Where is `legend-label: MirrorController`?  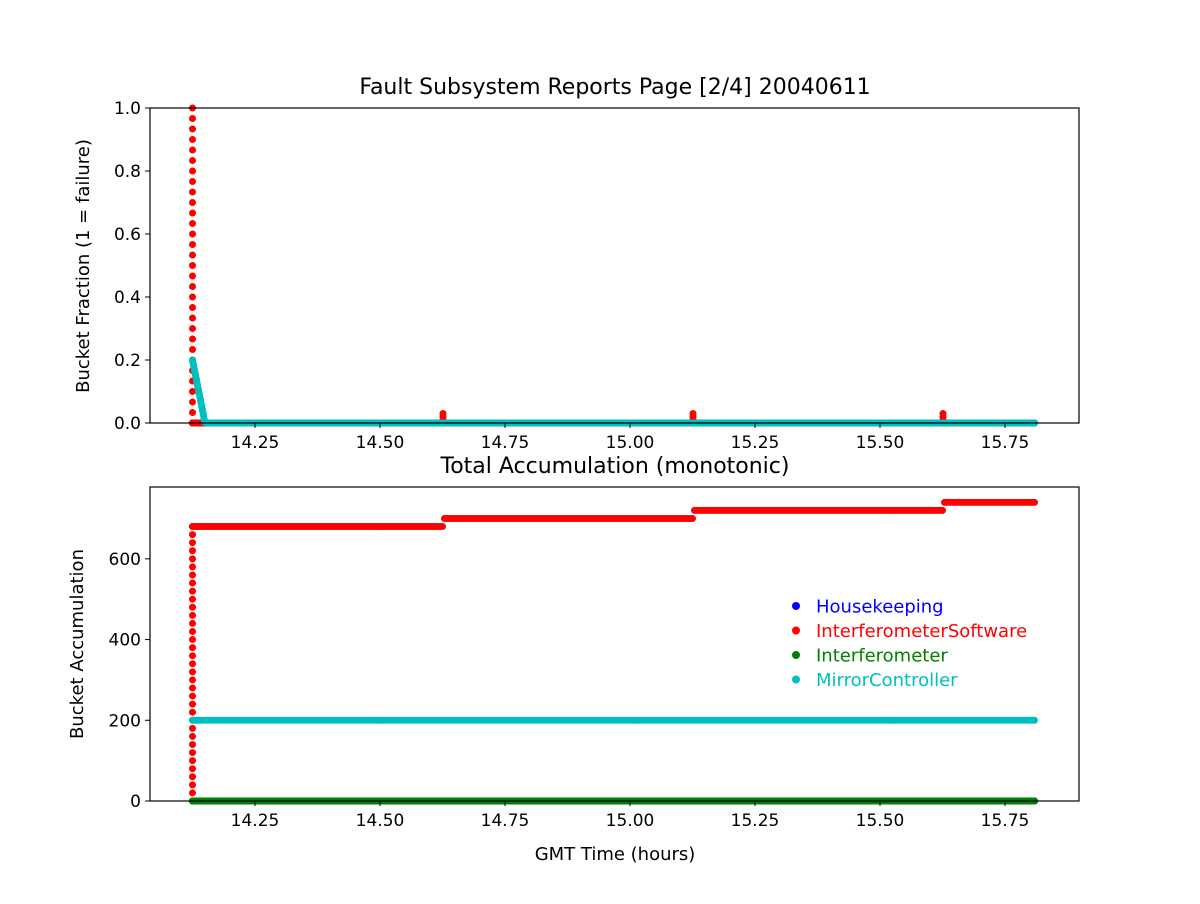 legend-label: MirrorController is located at coordinates (887, 680).